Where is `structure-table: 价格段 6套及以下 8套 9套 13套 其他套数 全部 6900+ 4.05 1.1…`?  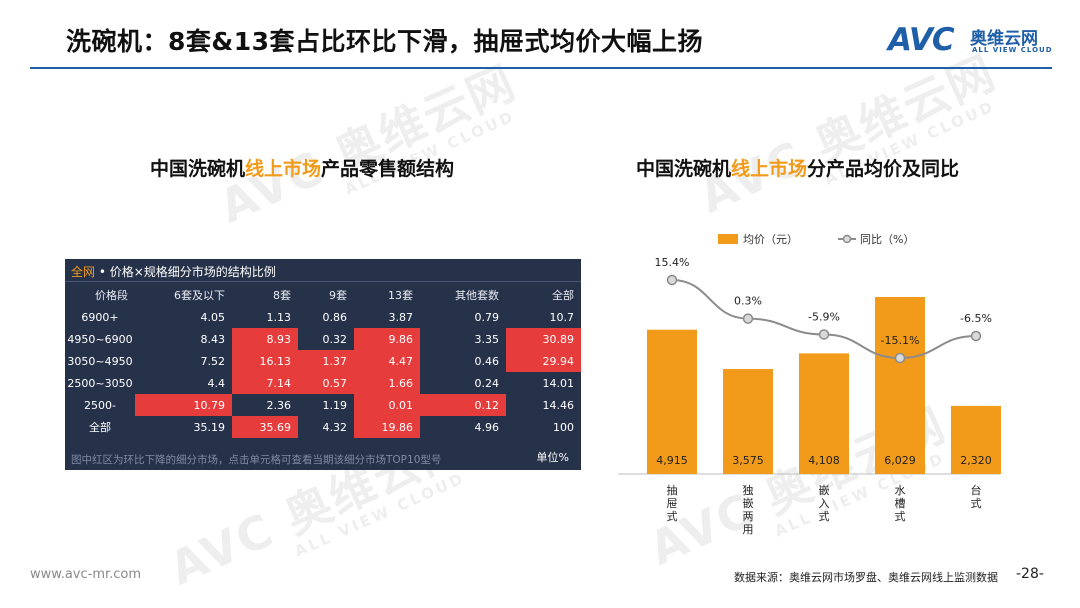 structure-table: 价格段 6套及以下 8套 9套 13套 其他套数 全部 6900+ 4.05 1.1… is located at coordinates (323, 361).